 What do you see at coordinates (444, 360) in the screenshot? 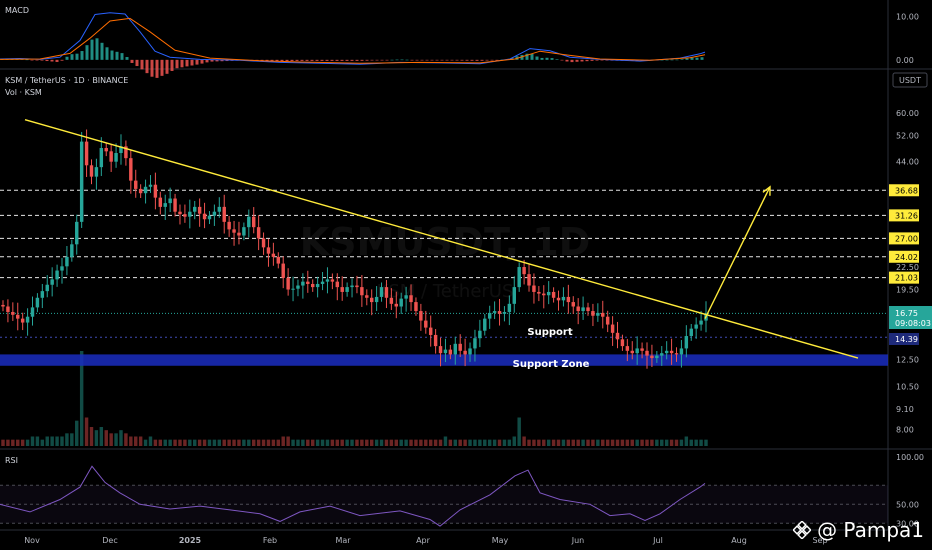
I see `support-zone-band` at bounding box center [444, 360].